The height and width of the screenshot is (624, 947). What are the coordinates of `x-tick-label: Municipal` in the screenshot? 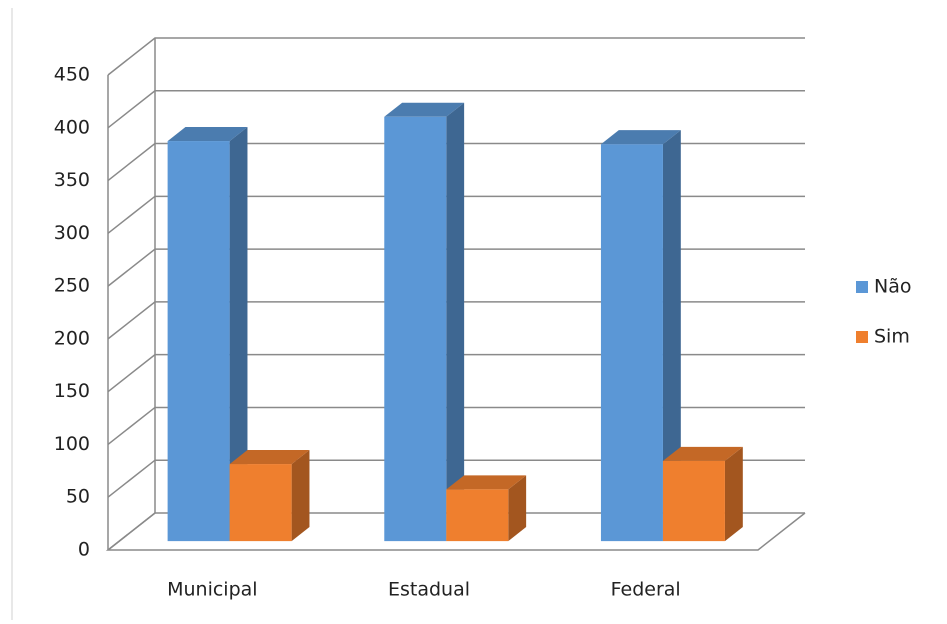 It's located at (212, 590).